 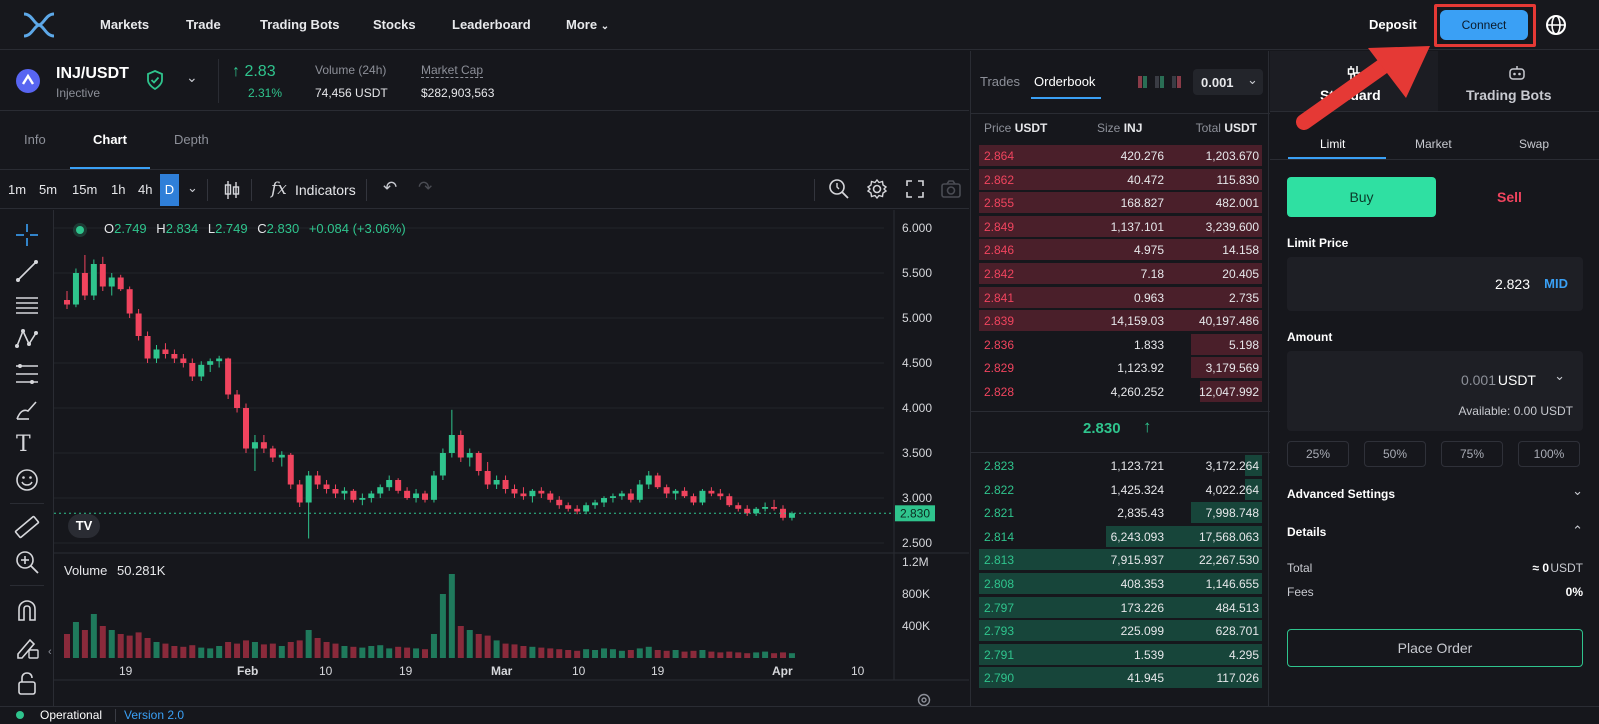 What do you see at coordinates (48, 189) in the screenshot?
I see `interval-5m: 5m` at bounding box center [48, 189].